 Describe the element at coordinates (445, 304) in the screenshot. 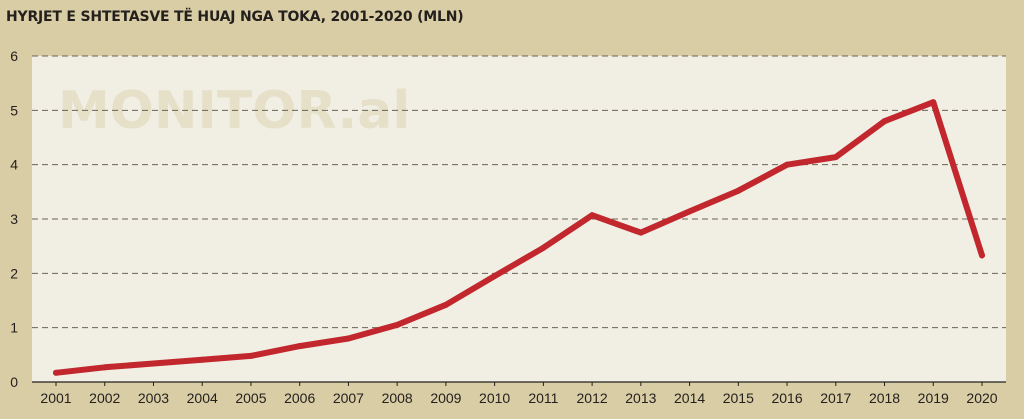

I see `data-point-2009` at that location.